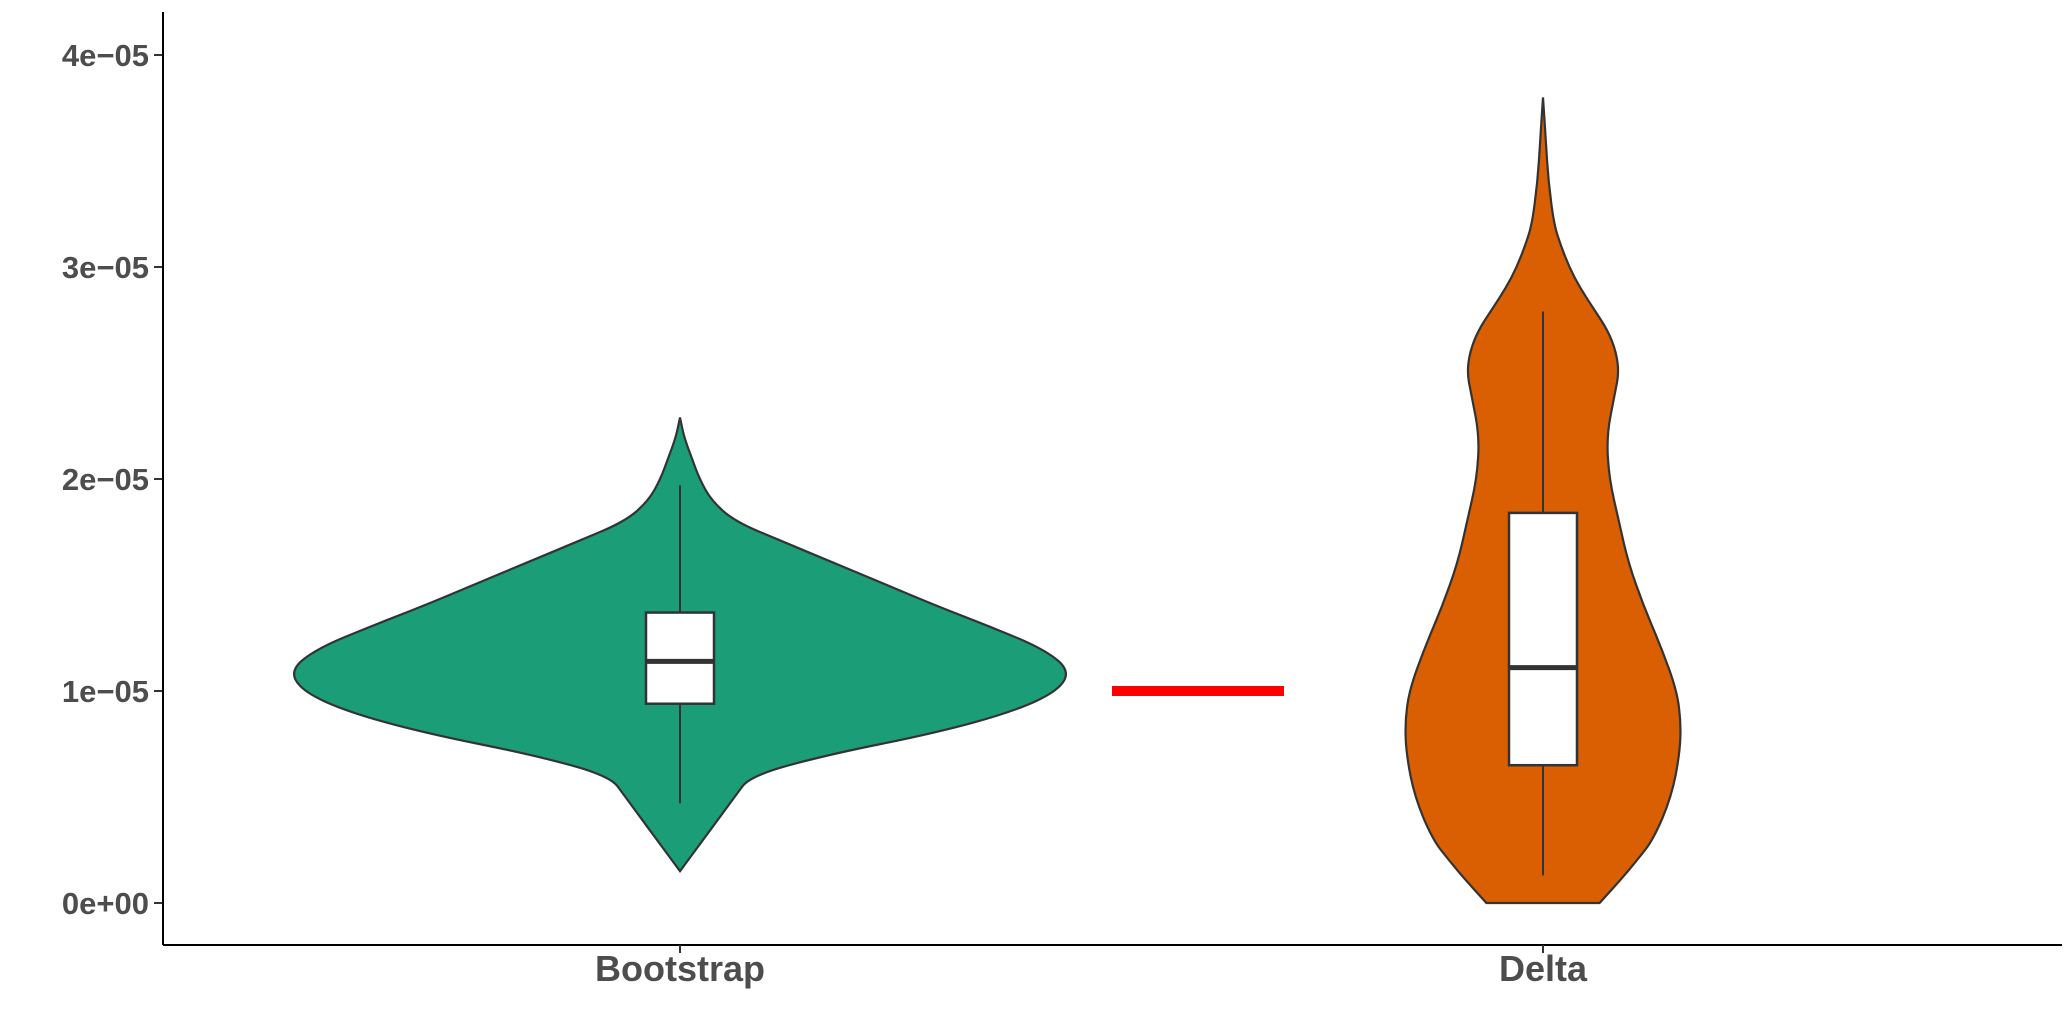 The width and height of the screenshot is (2070, 1035). What do you see at coordinates (105, 691) in the screenshot?
I see `y-tick-label: 1e−05` at bounding box center [105, 691].